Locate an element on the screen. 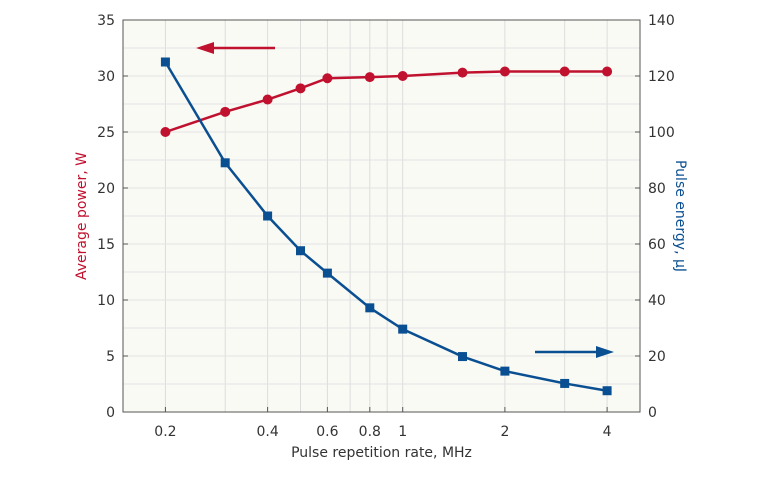 The width and height of the screenshot is (768, 480). y-right-tick-label: 120 is located at coordinates (661, 77).